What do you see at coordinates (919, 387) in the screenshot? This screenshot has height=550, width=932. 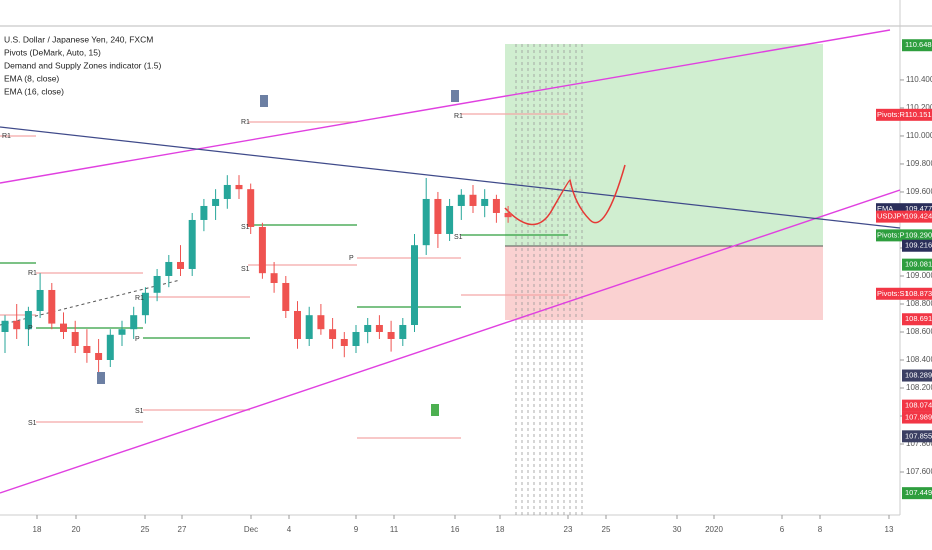 I see `y-tick-label: 108.200` at bounding box center [919, 387].